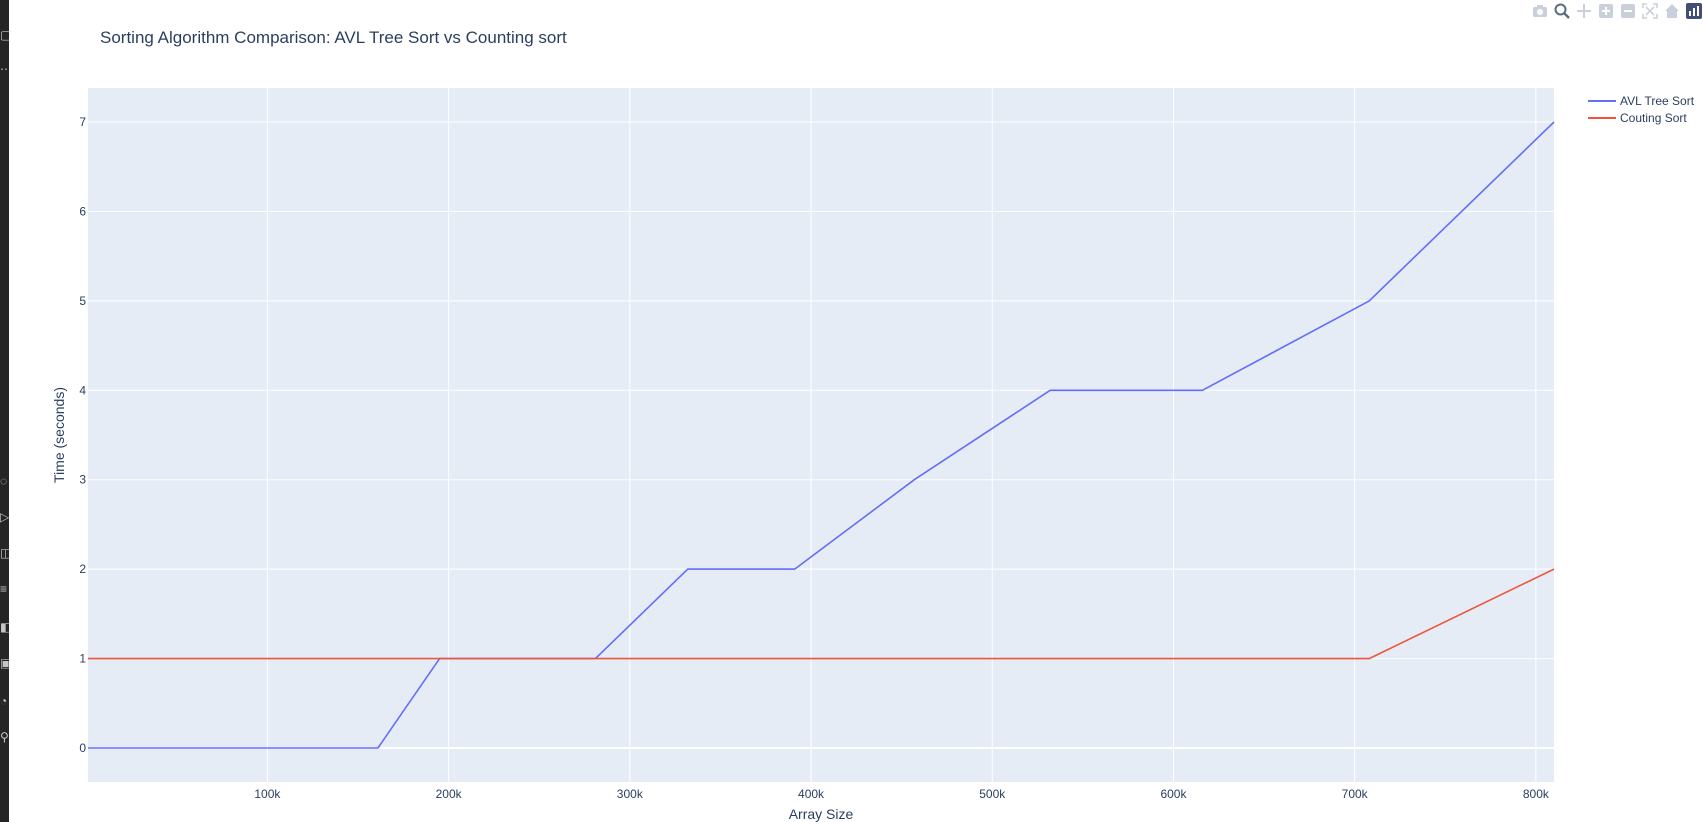 Image resolution: width=1703 pixels, height=822 pixels. What do you see at coordinates (992, 794) in the screenshot?
I see `x-tick-label: 500k` at bounding box center [992, 794].